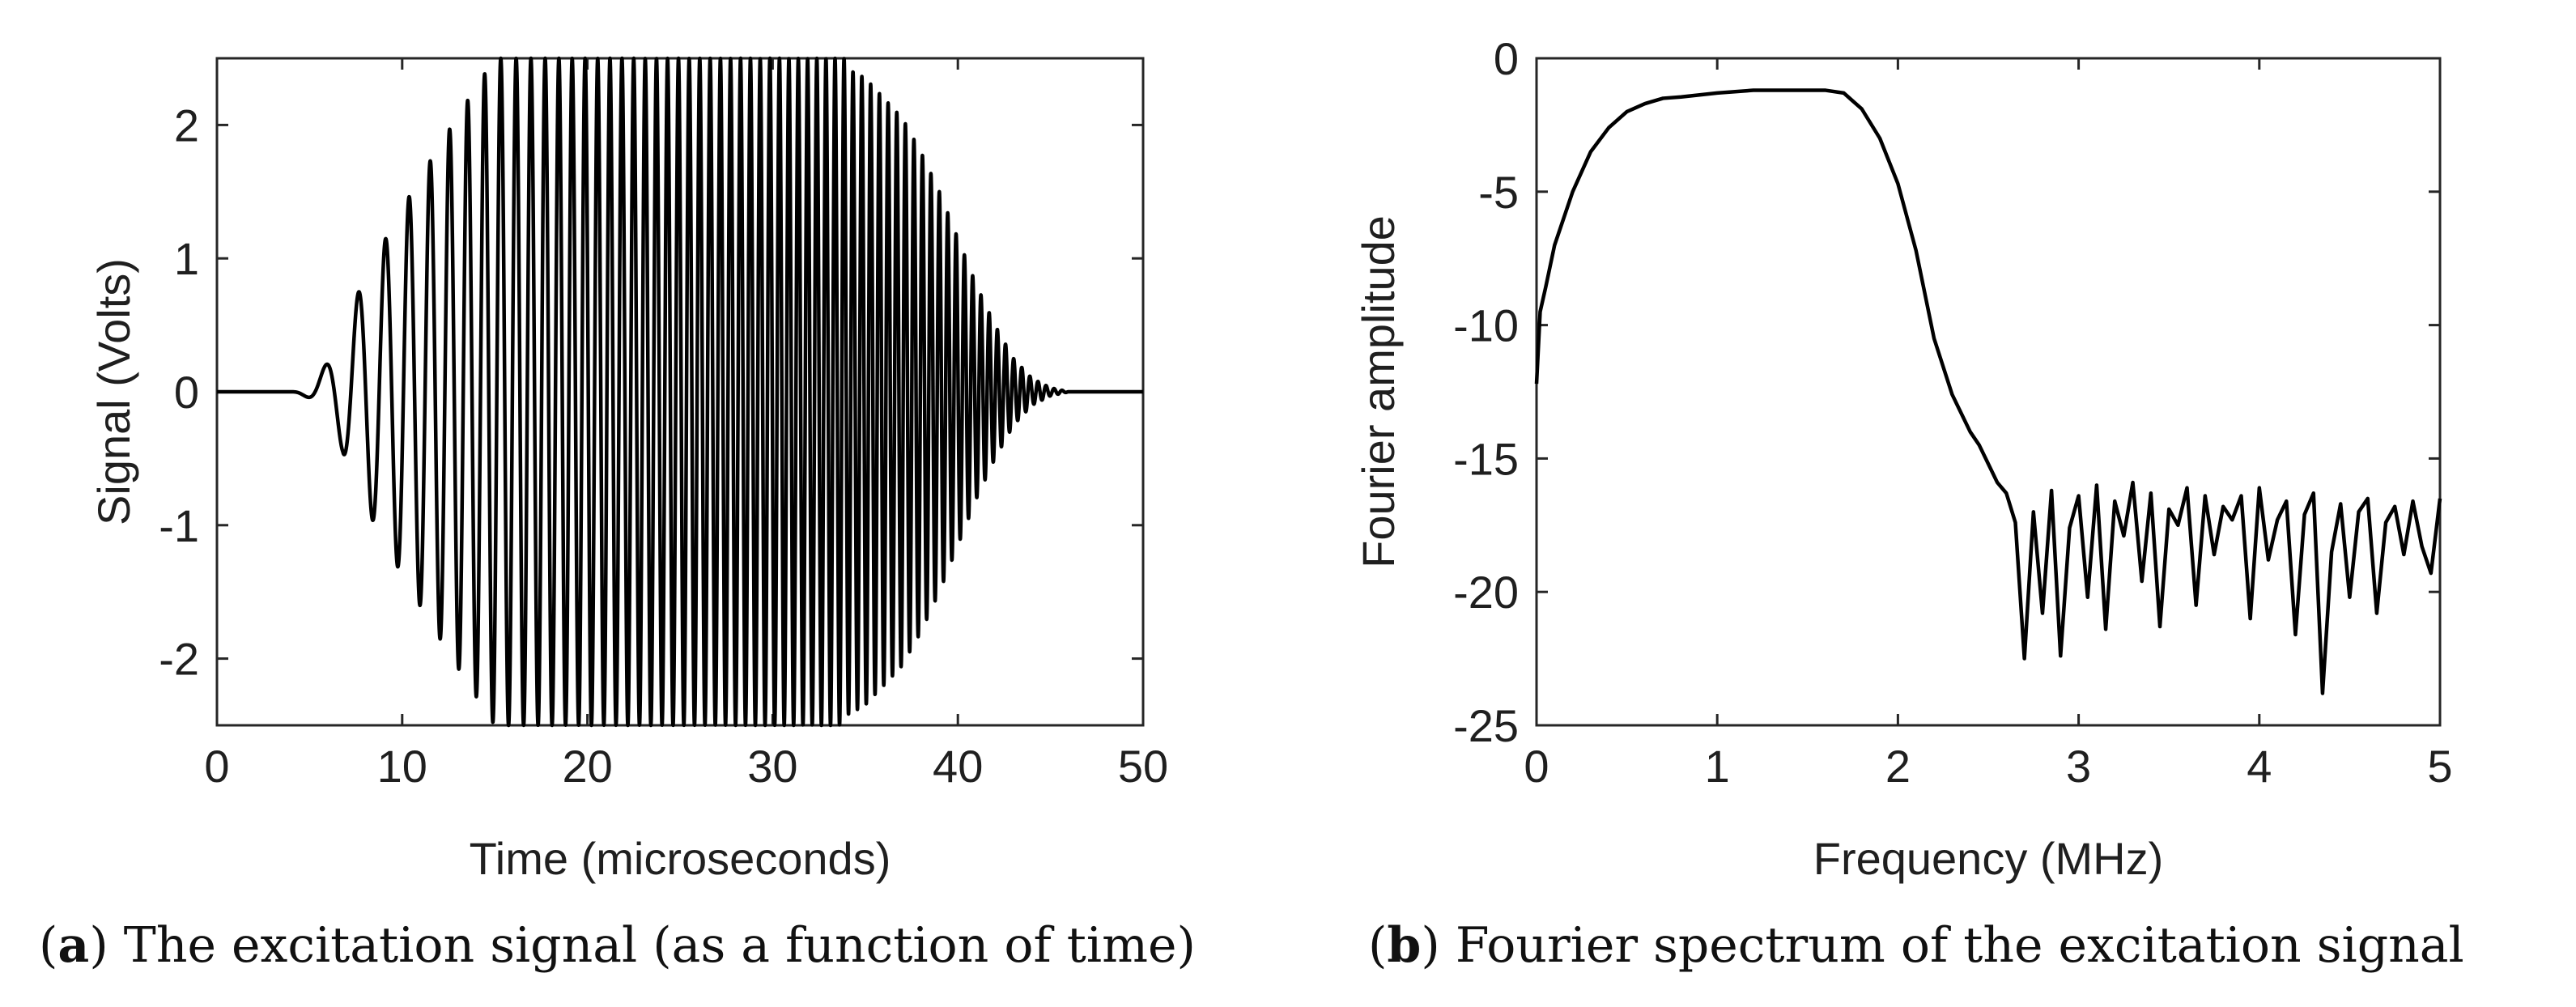 The height and width of the screenshot is (1007, 2576). I want to click on x-tick-label: 50, so click(1143, 766).